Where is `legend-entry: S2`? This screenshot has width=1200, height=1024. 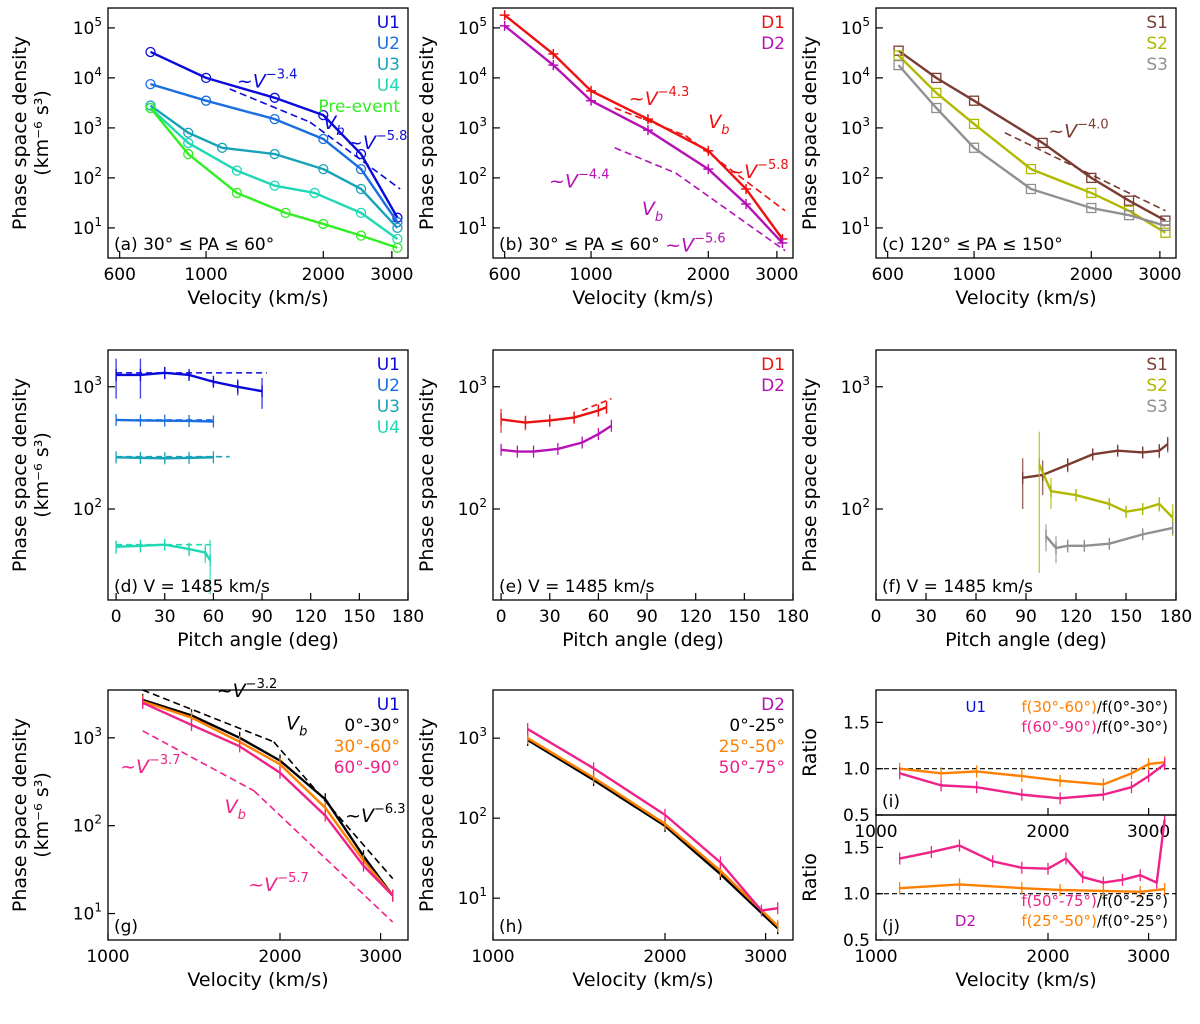 legend-entry: S2 is located at coordinates (1157, 44).